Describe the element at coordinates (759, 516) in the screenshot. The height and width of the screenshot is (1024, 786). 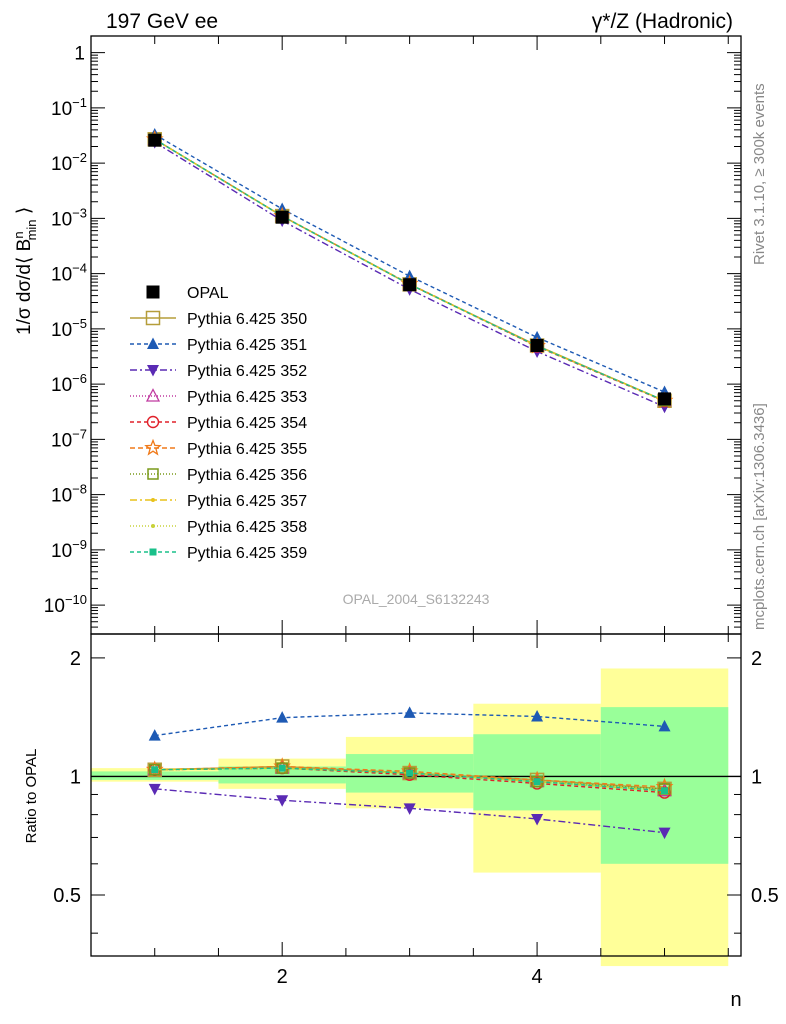
I see `mcplots-label: mcplots.cern.ch [arXiv:1306.3436]` at that location.